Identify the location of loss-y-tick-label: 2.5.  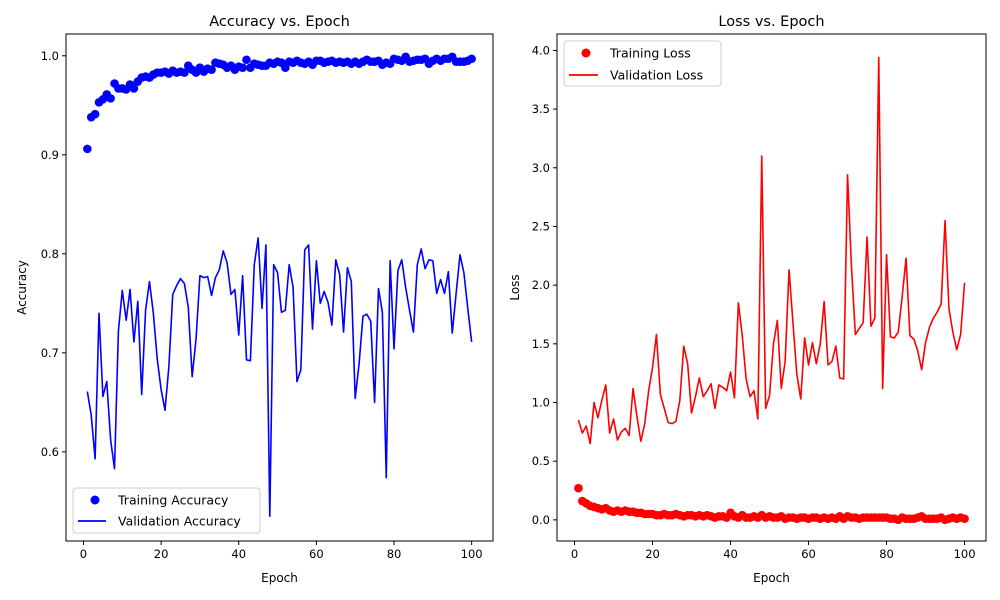
(541, 226).